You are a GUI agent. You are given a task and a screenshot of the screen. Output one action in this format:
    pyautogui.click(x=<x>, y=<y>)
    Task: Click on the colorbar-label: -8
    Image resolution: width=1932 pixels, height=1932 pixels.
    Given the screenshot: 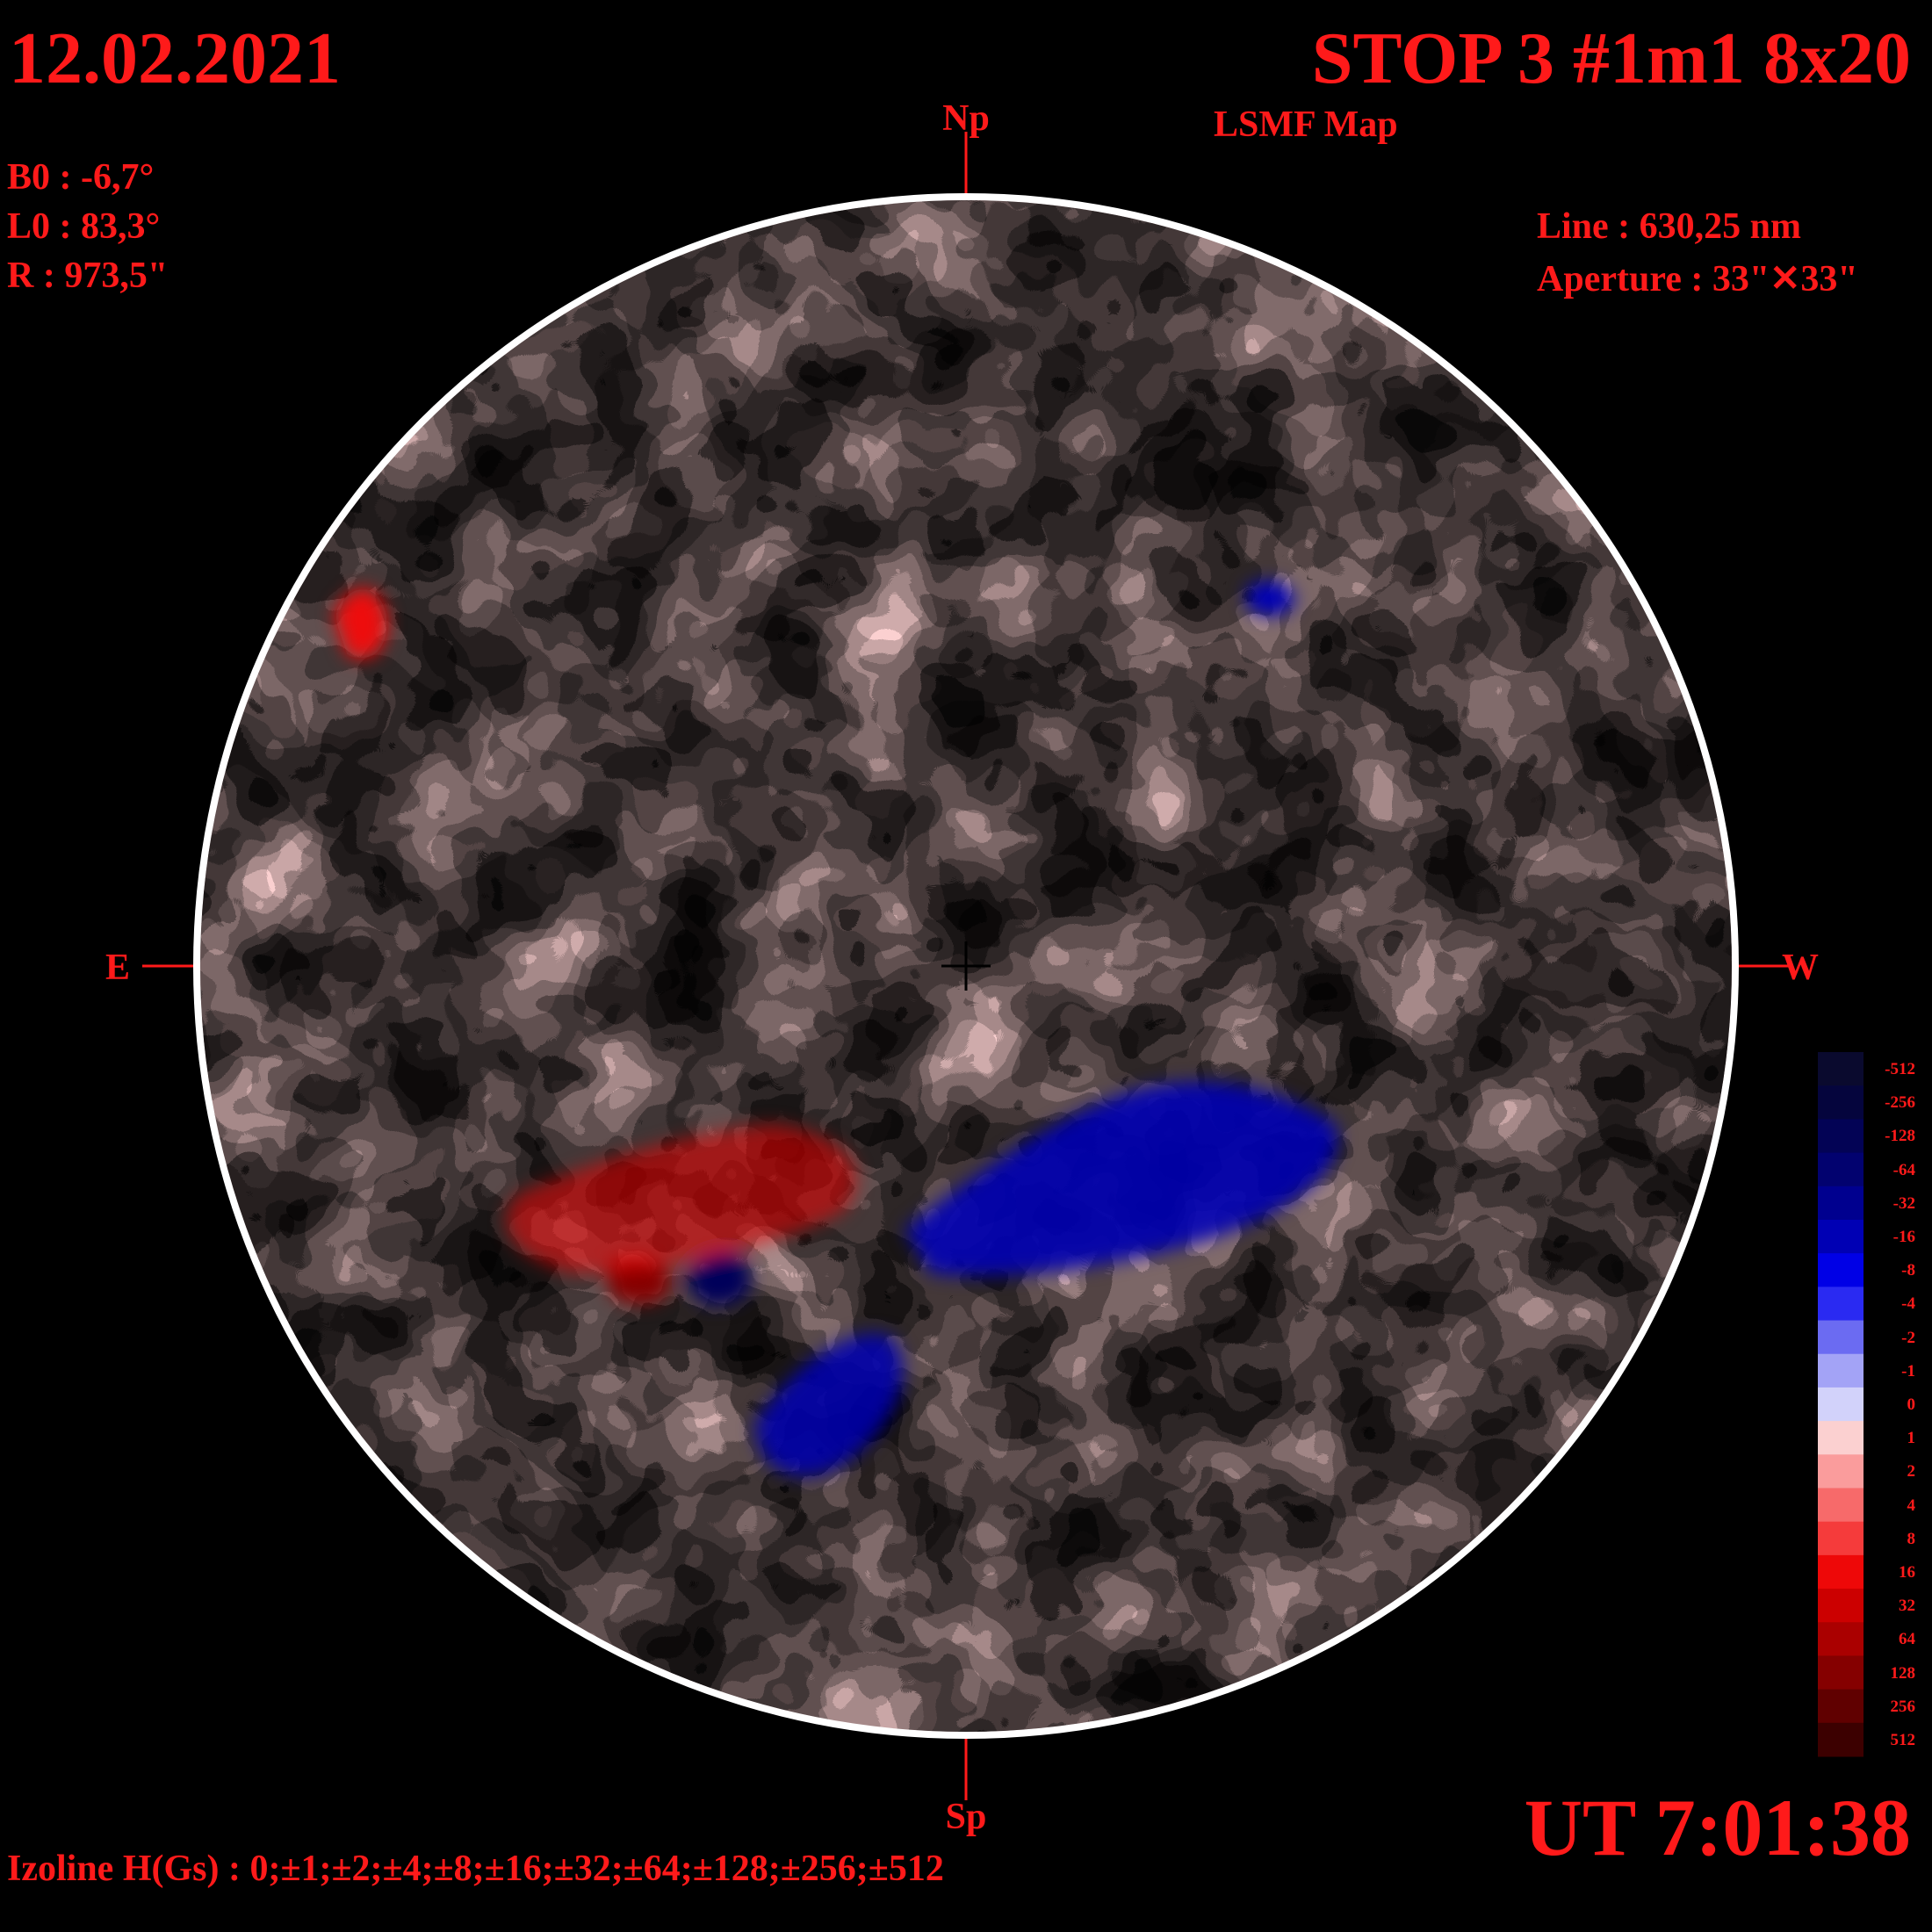 What is the action you would take?
    pyautogui.click(x=1908, y=1270)
    